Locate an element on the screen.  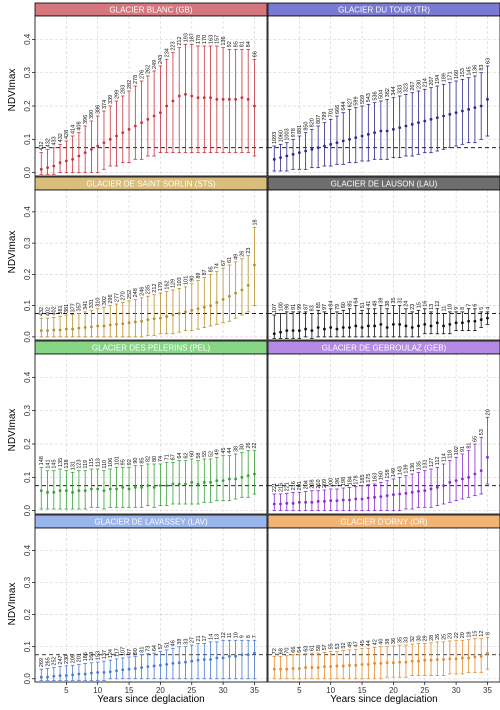
sample-size-label: 278 is located at coordinates (136, 79).